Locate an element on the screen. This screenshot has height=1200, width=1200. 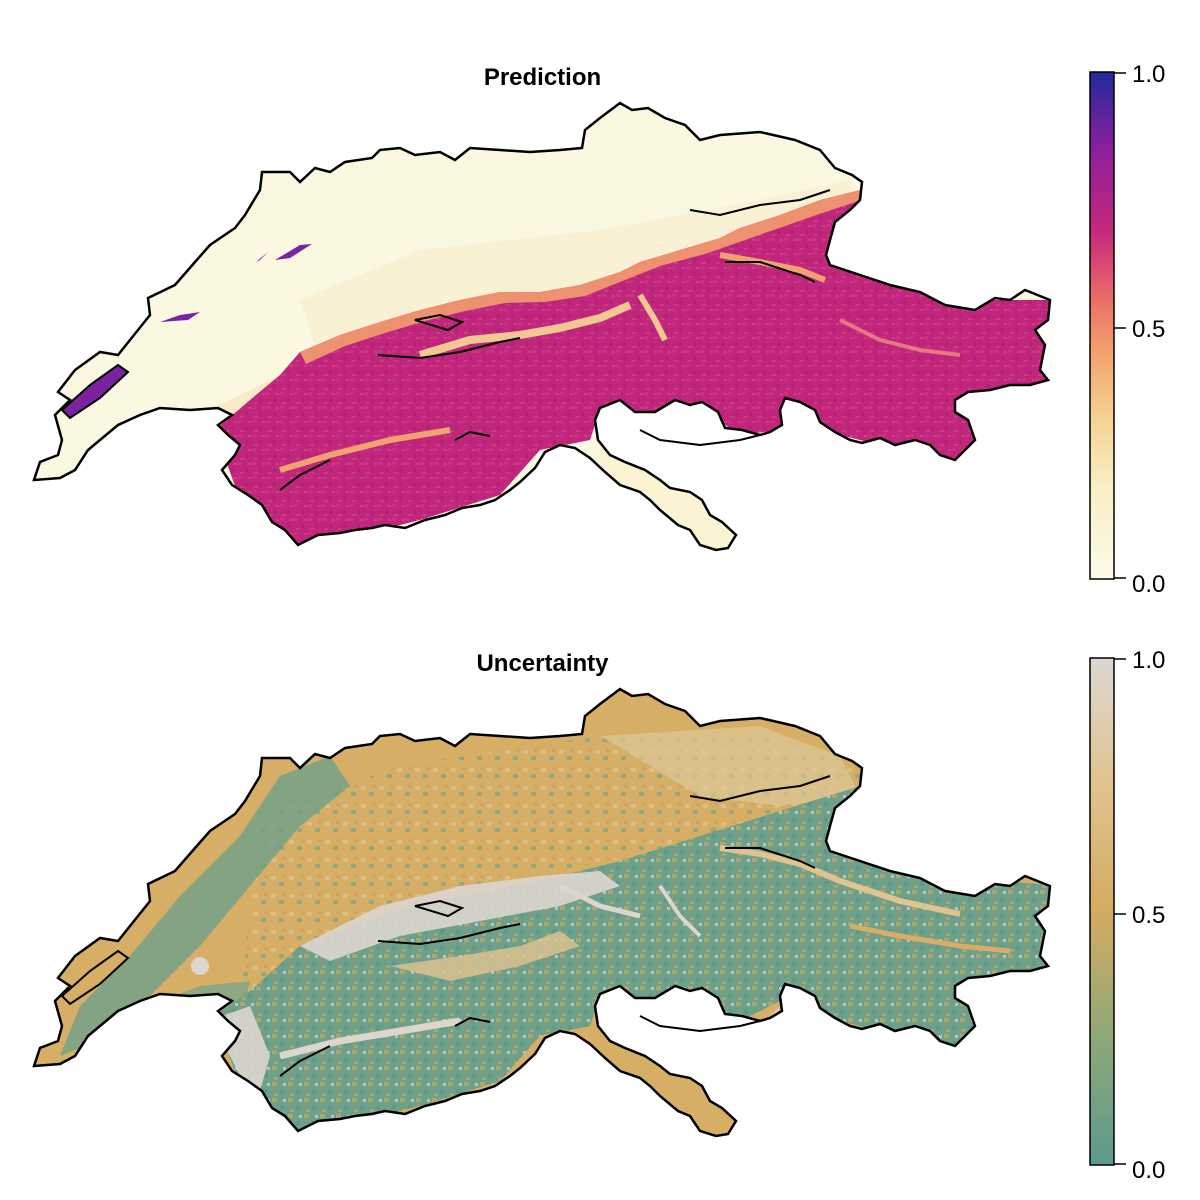
uncertainty-colorbar: 1.0 0.5 0.0 is located at coordinates (1127, 915).